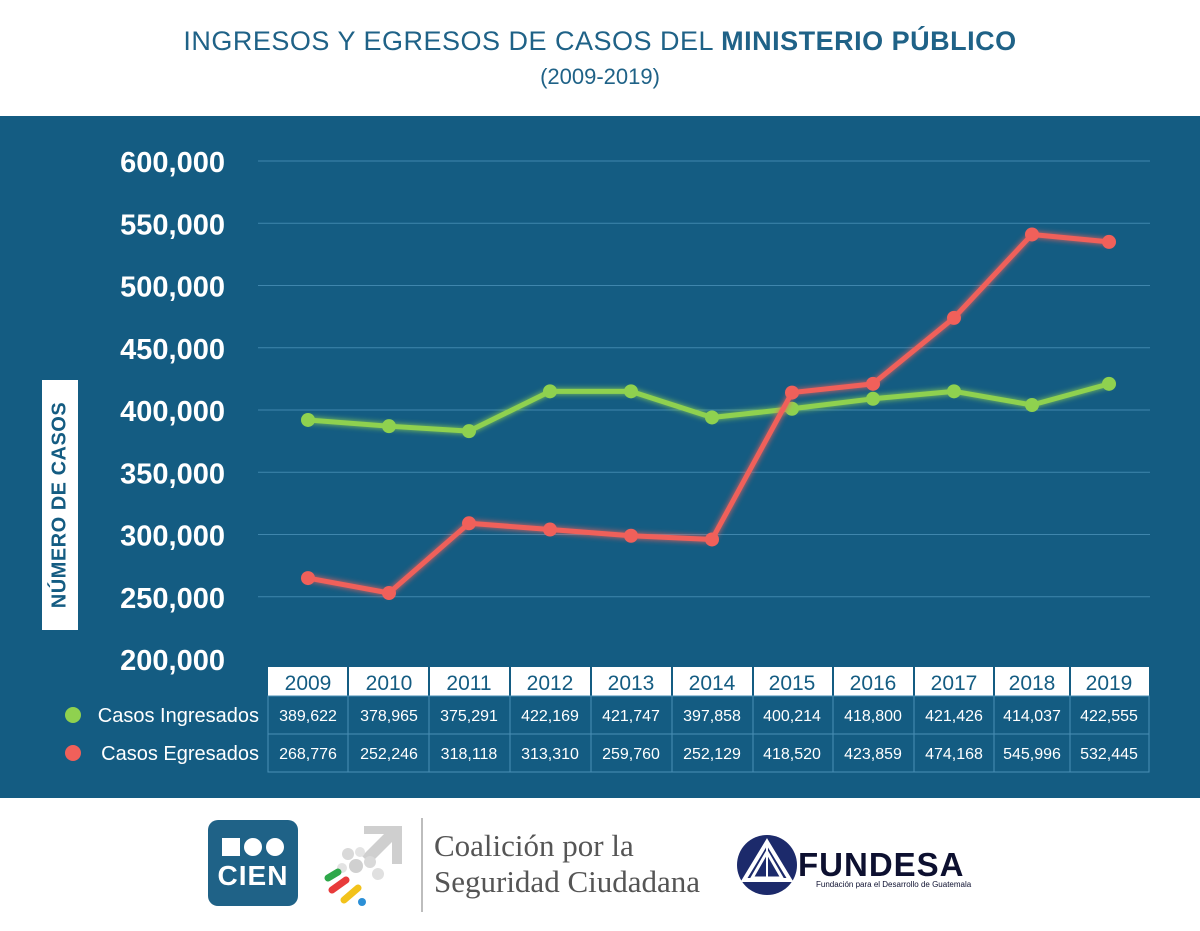 This screenshot has height=931, width=1200. I want to click on chart-subtitle: (2009-2019), so click(600, 76).